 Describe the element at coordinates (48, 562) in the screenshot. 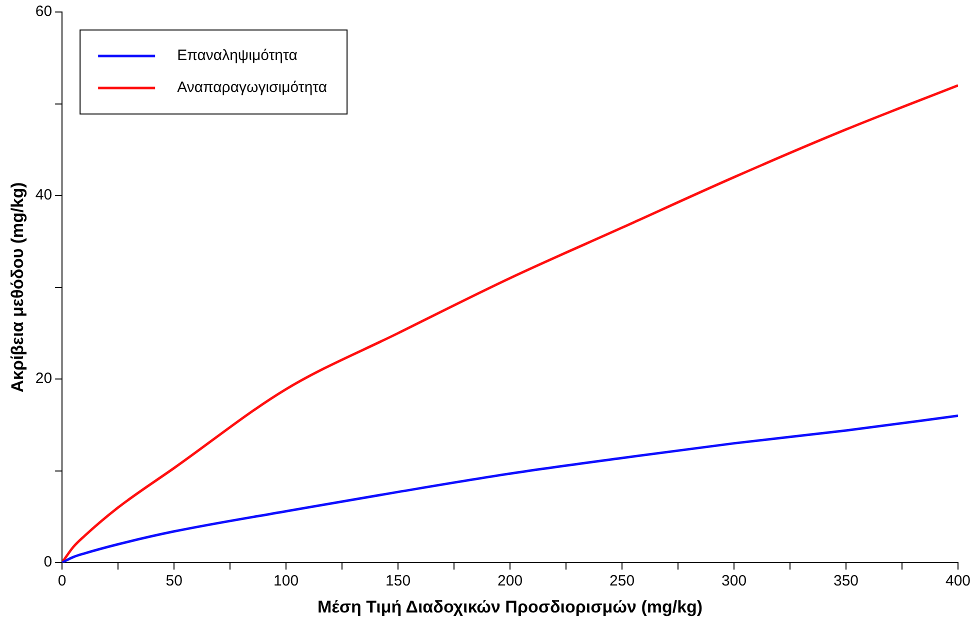

I see `y-tick-label: 0` at that location.